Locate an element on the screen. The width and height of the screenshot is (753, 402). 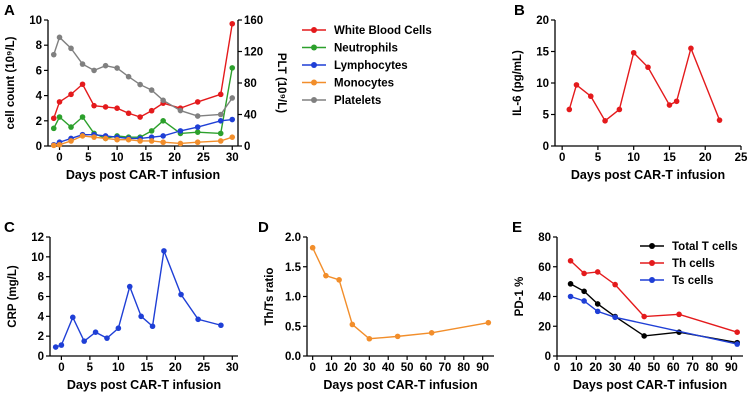
y-tick-label: 2 is located at coordinates (39, 122).